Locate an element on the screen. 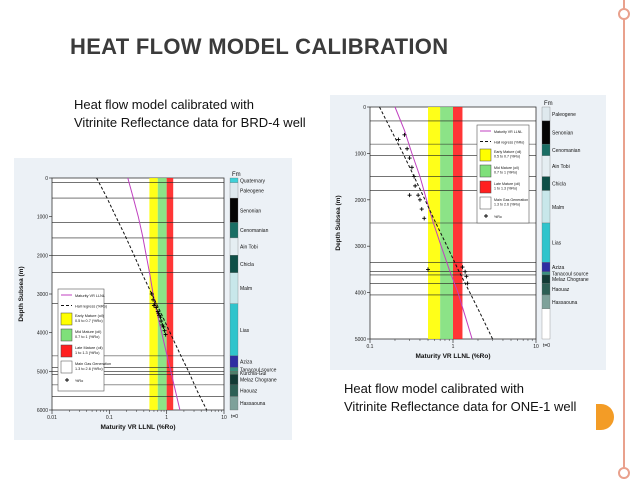  caption-right-line1: Heat flow model calibrated with is located at coordinates (434, 388).